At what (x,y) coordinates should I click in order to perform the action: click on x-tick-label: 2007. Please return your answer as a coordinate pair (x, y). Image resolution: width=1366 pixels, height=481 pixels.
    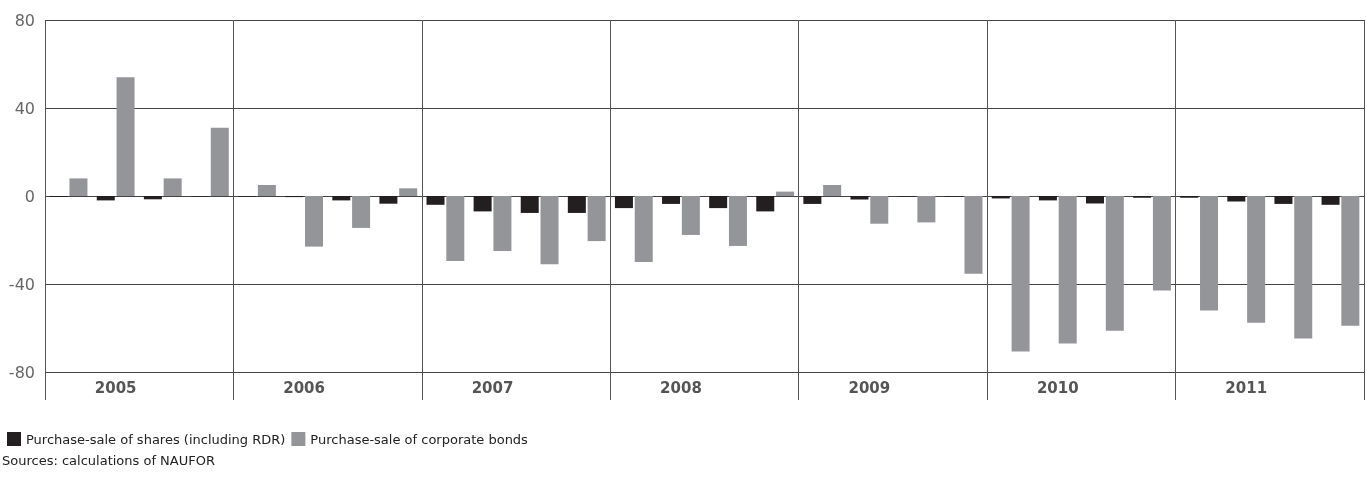
    Looking at the image, I should click on (492, 387).